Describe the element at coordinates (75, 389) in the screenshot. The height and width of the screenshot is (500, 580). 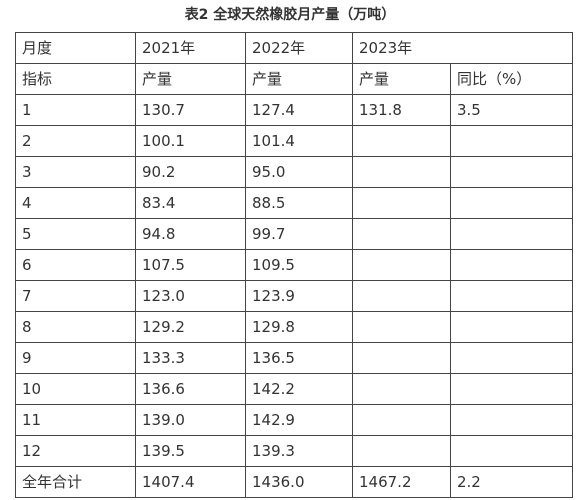
I see `table-cell: 10` at that location.